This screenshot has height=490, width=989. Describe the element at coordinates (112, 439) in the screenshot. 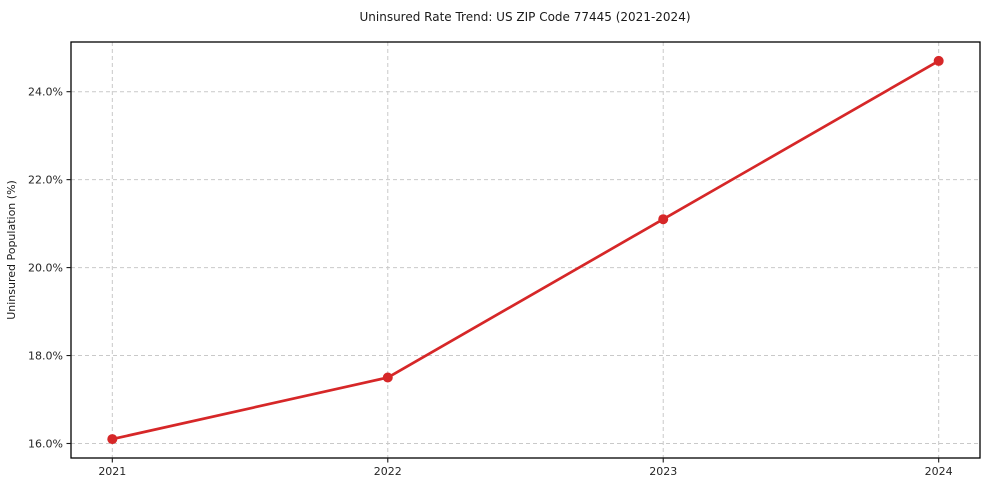

I see `data-point-2021` at that location.